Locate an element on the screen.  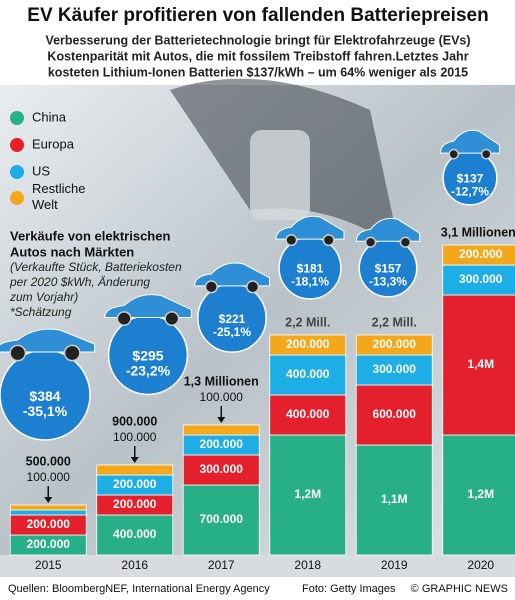
segment-label: 700.000 is located at coordinates (222, 519).